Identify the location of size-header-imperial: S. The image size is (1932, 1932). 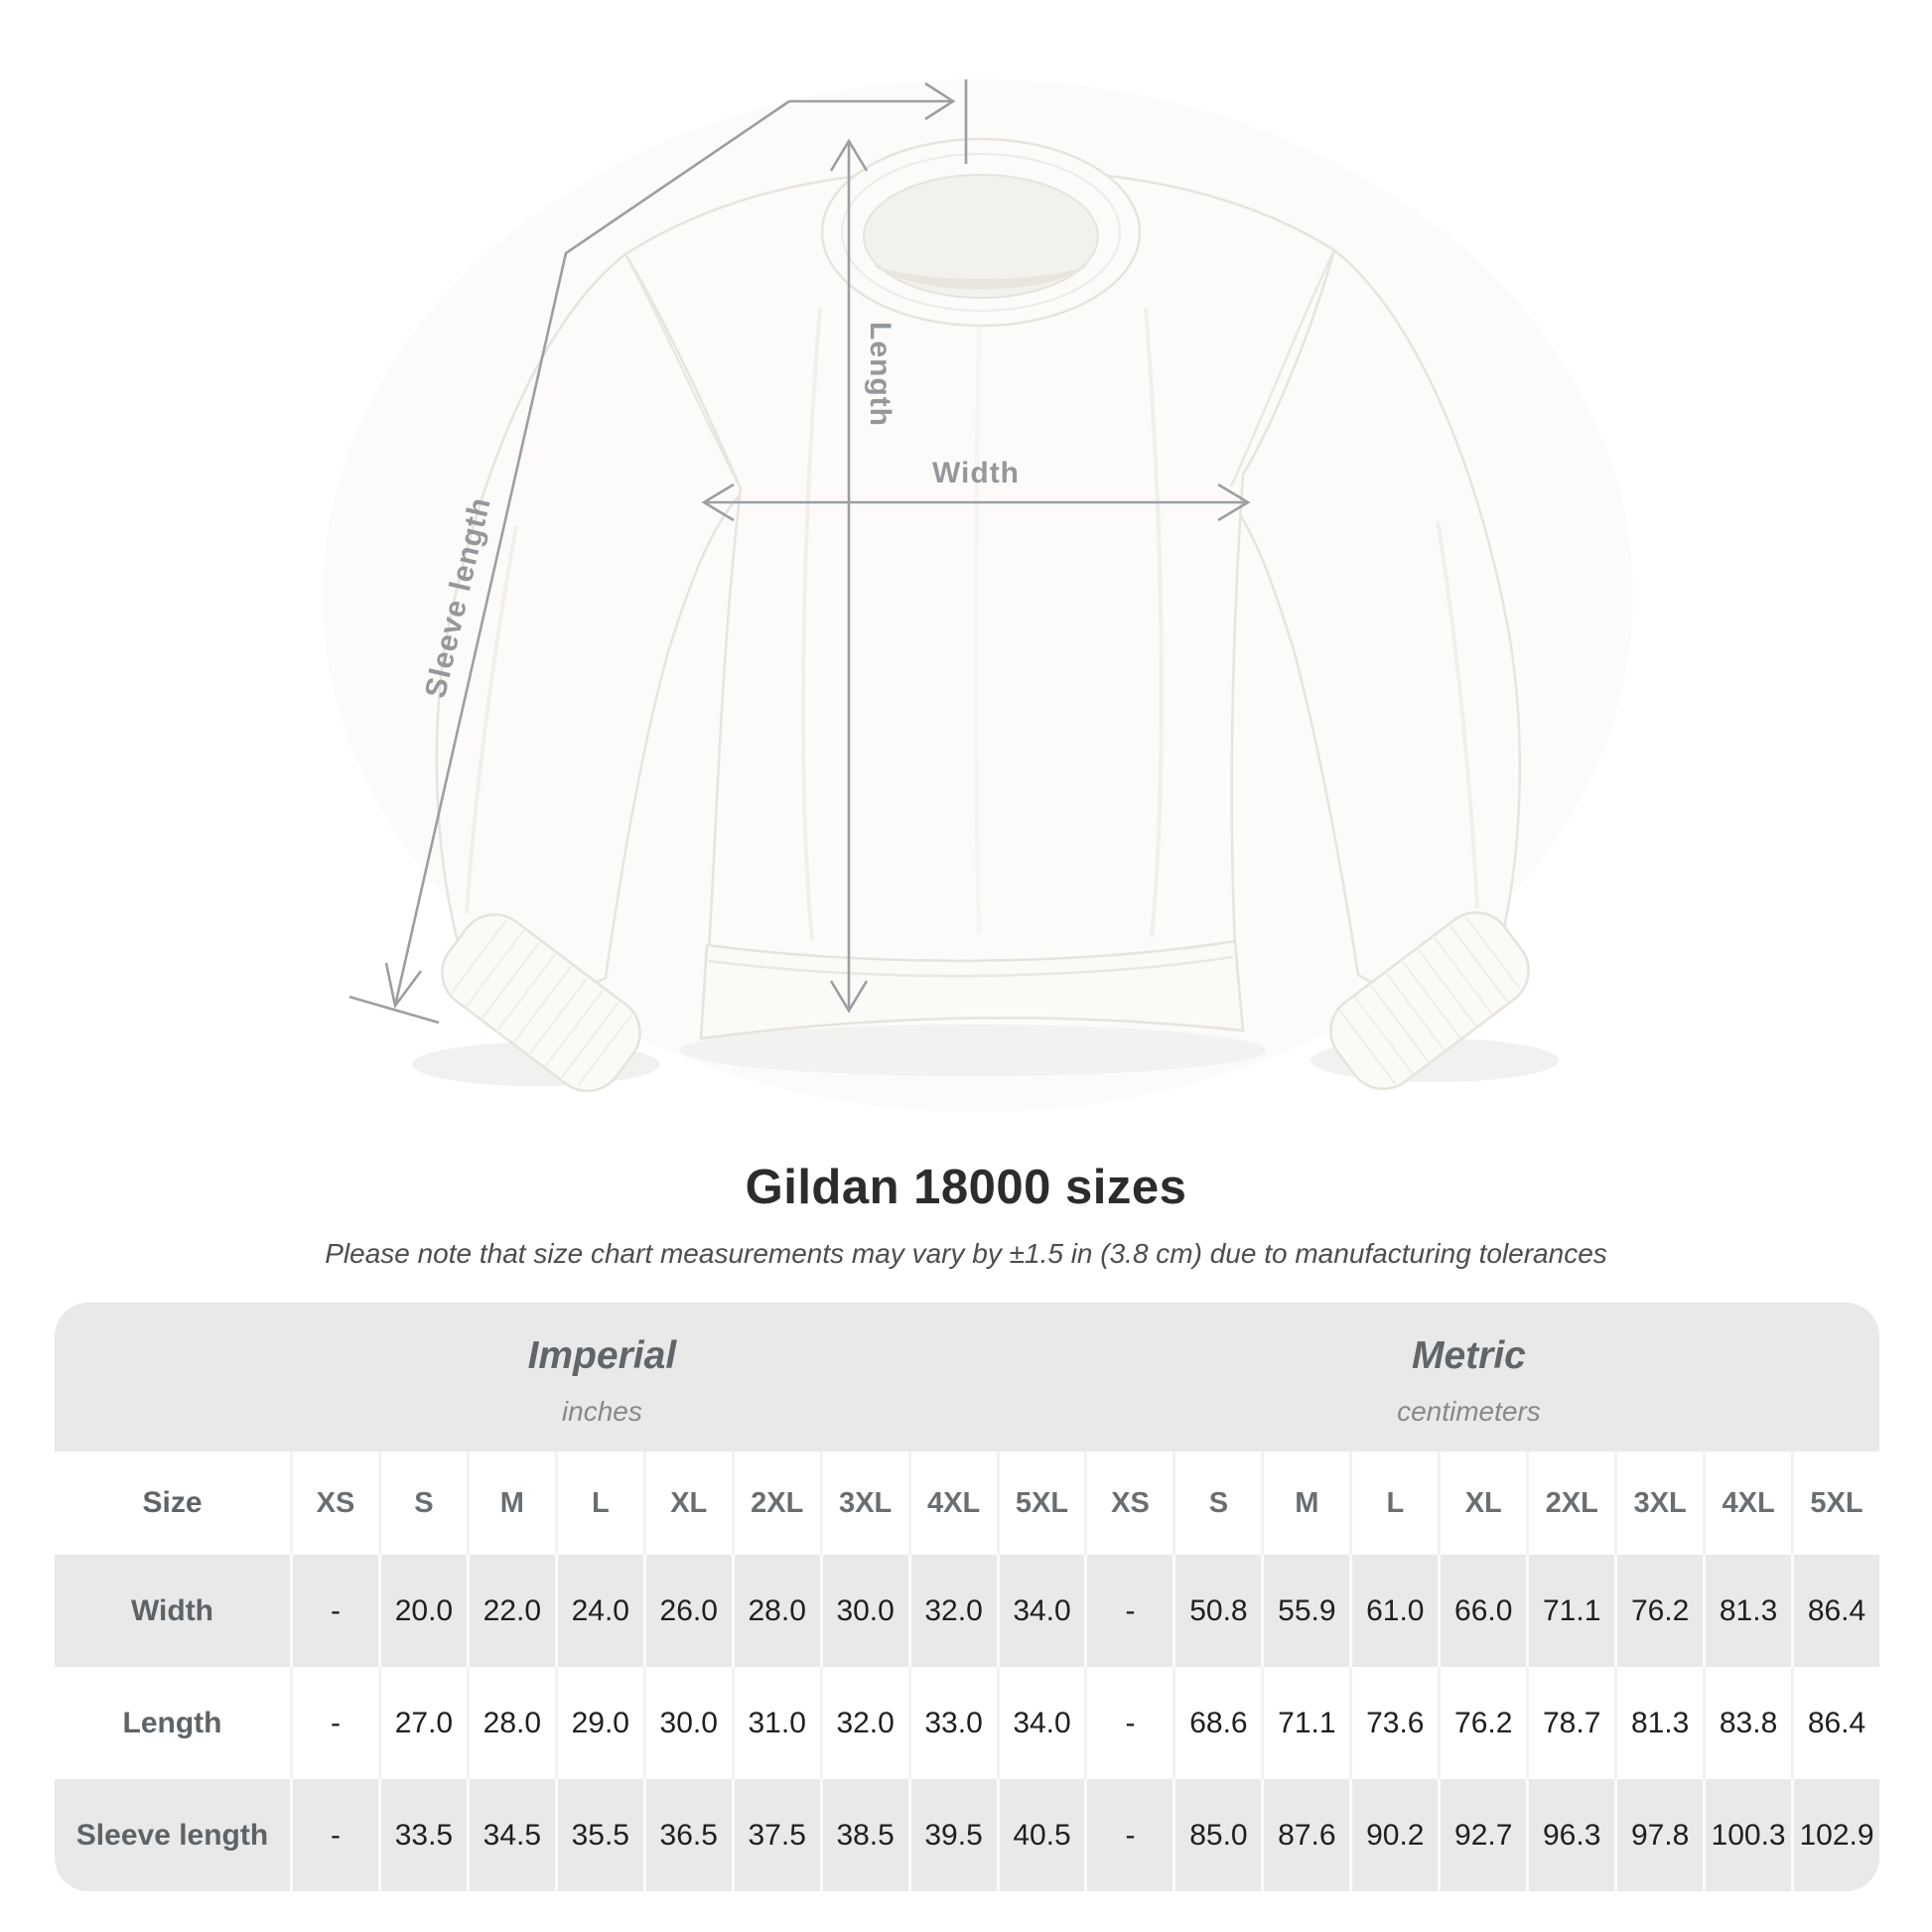
(422, 1503).